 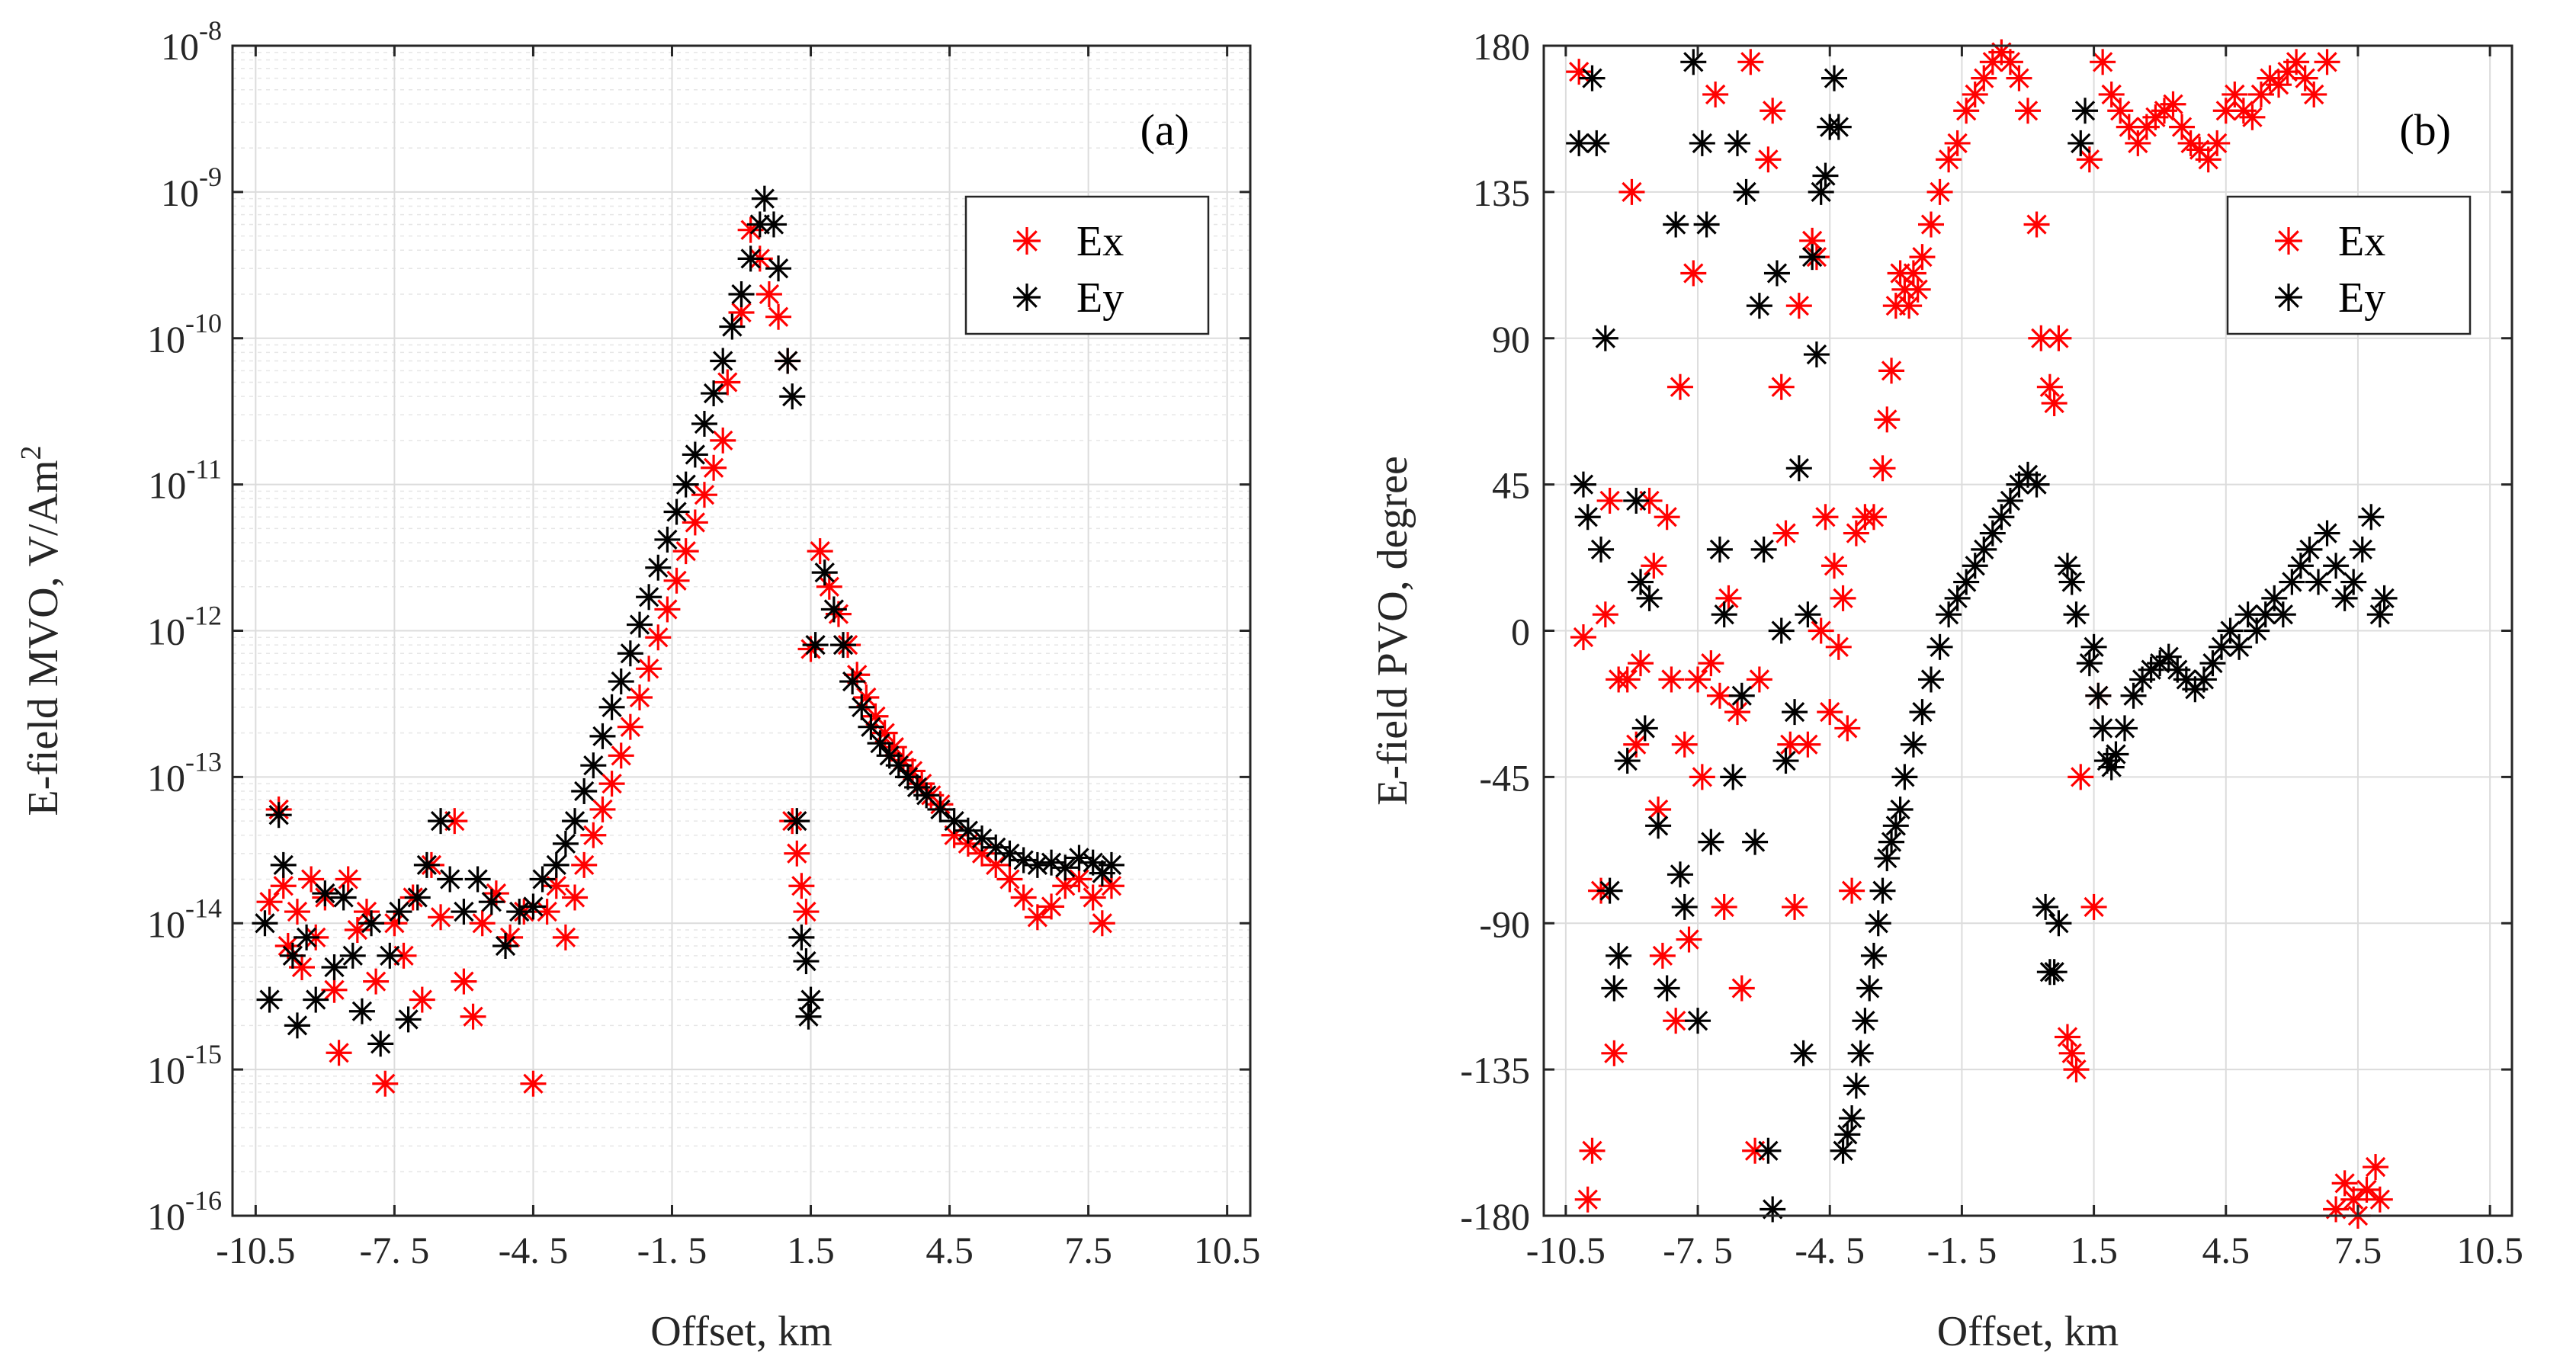 What do you see at coordinates (2094, 1250) in the screenshot?
I see `x-tick-label: 1.5` at bounding box center [2094, 1250].